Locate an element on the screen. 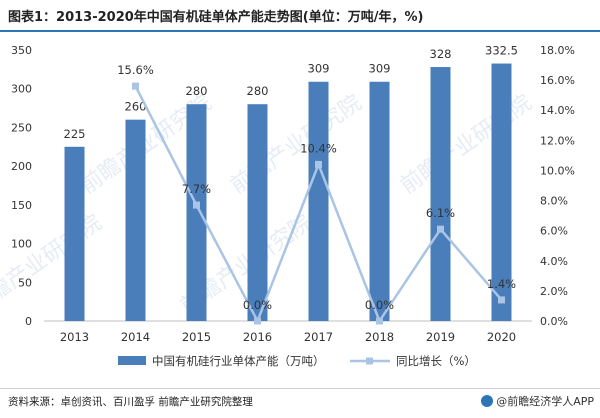 The image size is (600, 418). y-right-tick-label: 10.0% is located at coordinates (557, 170).